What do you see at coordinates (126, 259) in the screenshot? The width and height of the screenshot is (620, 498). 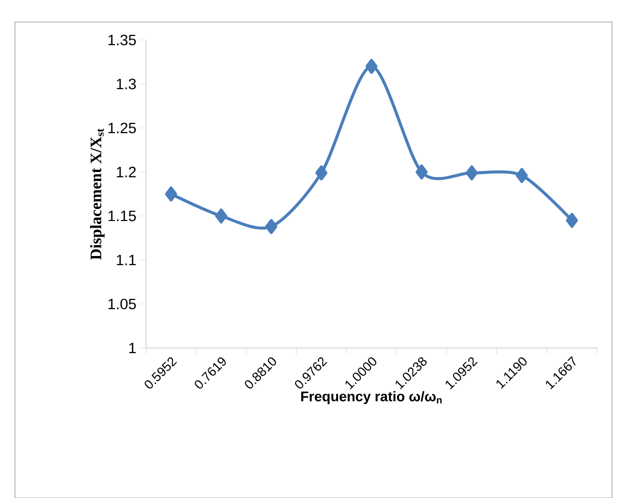 I see `y-tick-label: 1.1` at bounding box center [126, 259].